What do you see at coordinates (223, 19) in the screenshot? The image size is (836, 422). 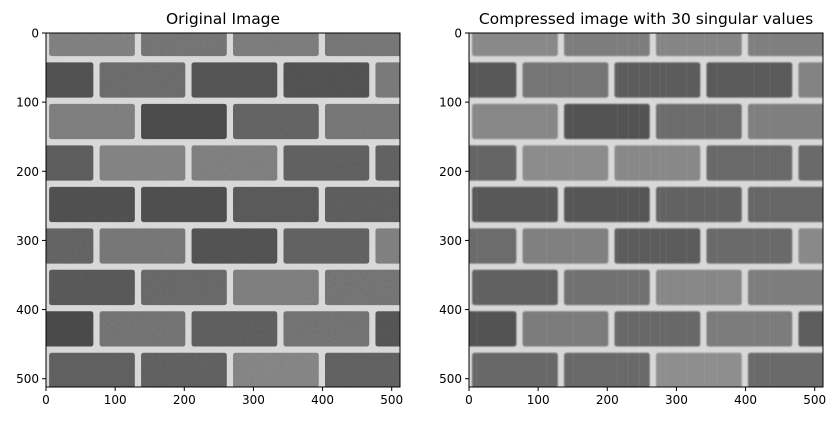 I see `subplot-title: Original Image` at bounding box center [223, 19].